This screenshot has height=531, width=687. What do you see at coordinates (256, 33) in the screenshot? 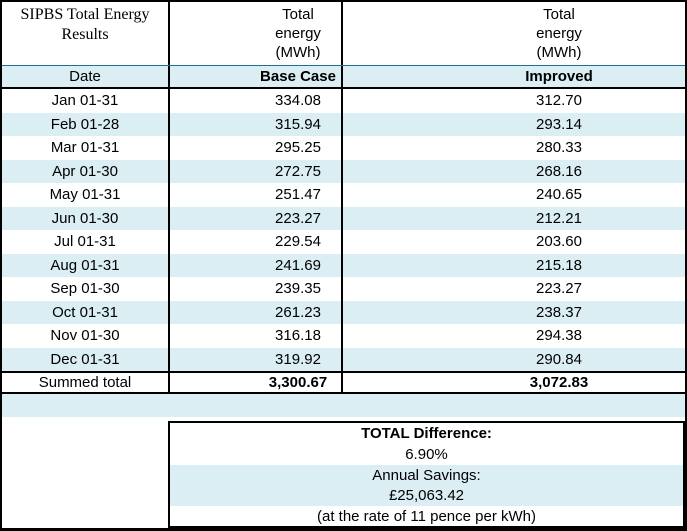
I see `base-case-unit-header: Total energy (MWh)` at bounding box center [256, 33].